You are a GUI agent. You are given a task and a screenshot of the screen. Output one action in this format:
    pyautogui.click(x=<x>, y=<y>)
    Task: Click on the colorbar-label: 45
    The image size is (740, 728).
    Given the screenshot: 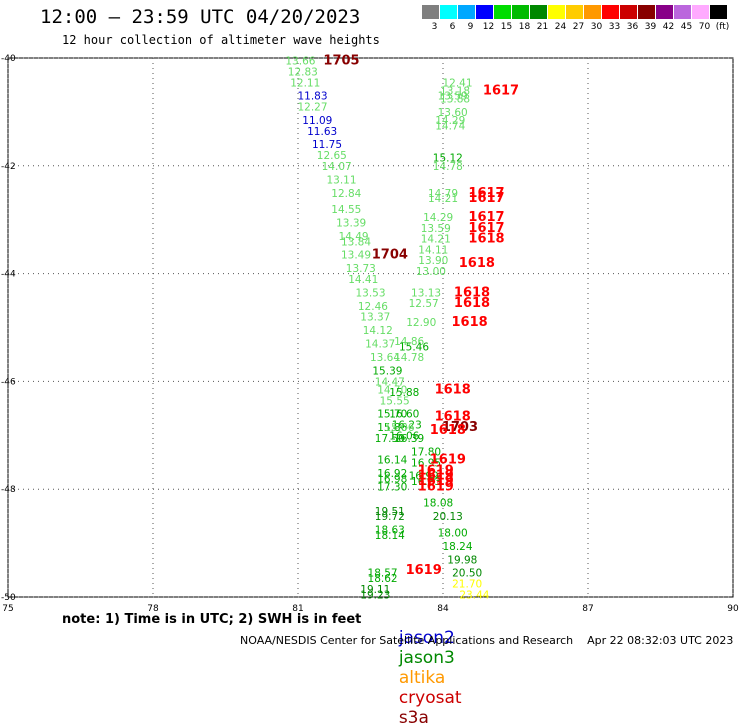 What is the action you would take?
    pyautogui.click(x=686, y=27)
    